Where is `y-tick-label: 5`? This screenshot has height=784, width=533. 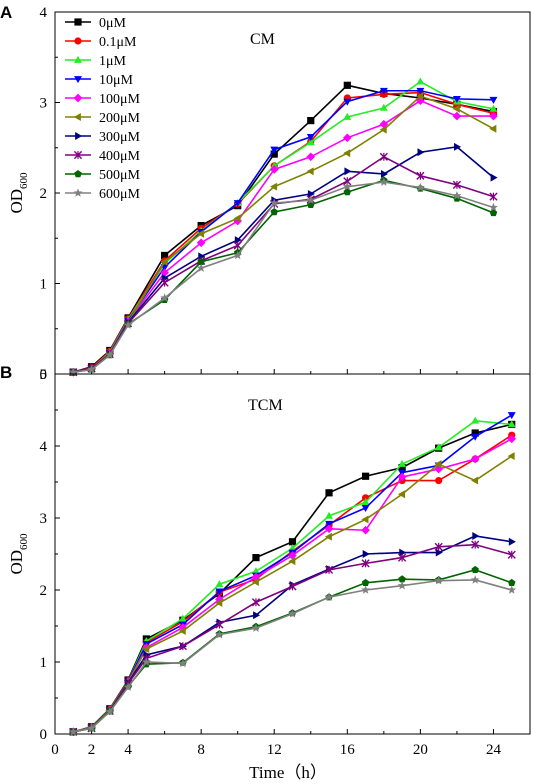
y-tick-label: 5 is located at coordinates (44, 375).